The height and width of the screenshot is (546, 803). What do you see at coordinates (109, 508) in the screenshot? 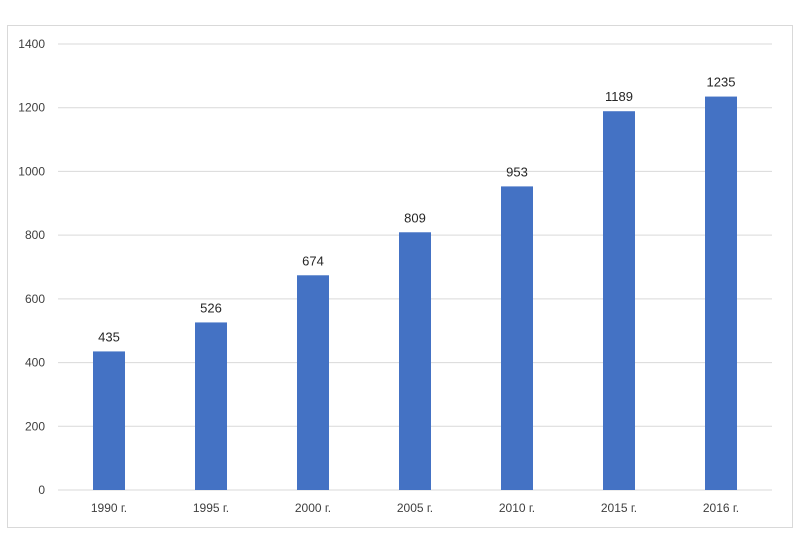
I see `x-tick-label: 1990 г.` at bounding box center [109, 508].